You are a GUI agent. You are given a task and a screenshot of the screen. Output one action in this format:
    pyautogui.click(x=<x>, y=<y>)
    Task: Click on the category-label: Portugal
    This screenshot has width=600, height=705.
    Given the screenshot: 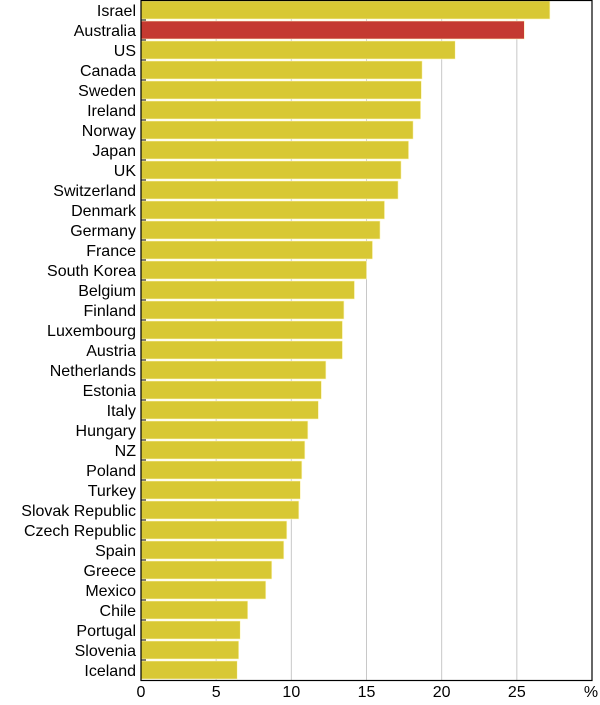 What is the action you would take?
    pyautogui.click(x=106, y=631)
    